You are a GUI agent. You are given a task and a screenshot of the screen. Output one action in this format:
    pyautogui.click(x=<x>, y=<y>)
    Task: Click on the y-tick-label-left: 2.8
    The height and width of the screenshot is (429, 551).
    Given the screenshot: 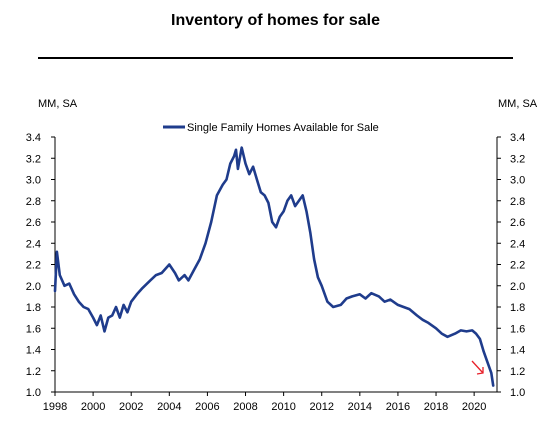 What is the action you would take?
    pyautogui.click(x=33, y=202)
    